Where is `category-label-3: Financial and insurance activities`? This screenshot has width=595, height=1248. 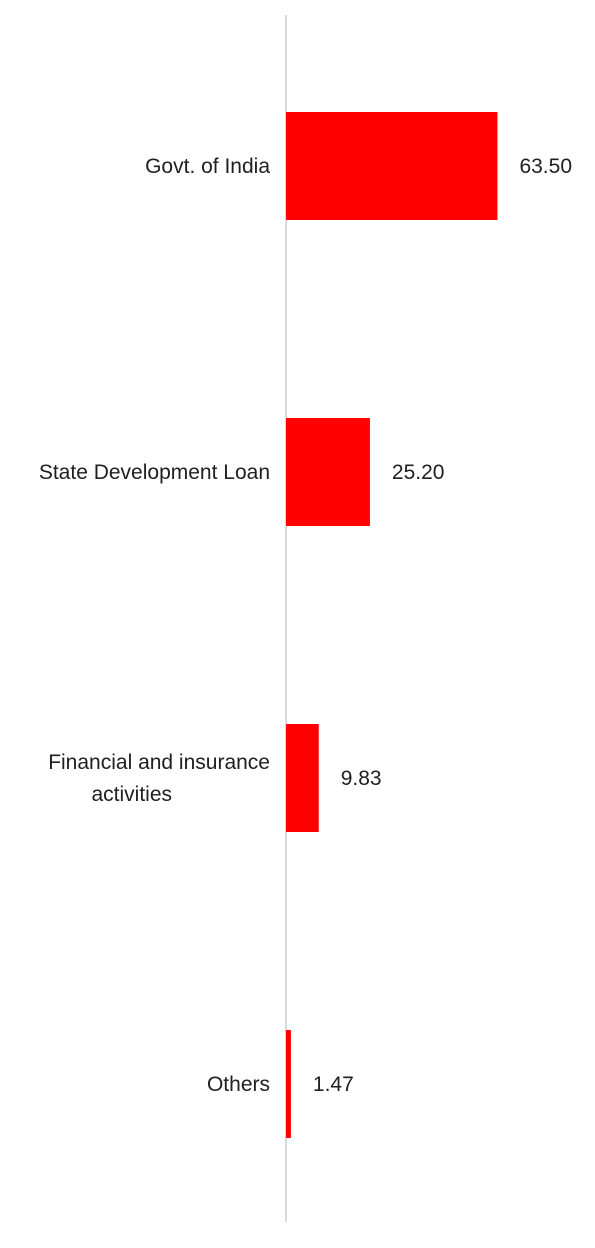
category-label-3: Financial and insurance activities is located at coordinates (159, 778).